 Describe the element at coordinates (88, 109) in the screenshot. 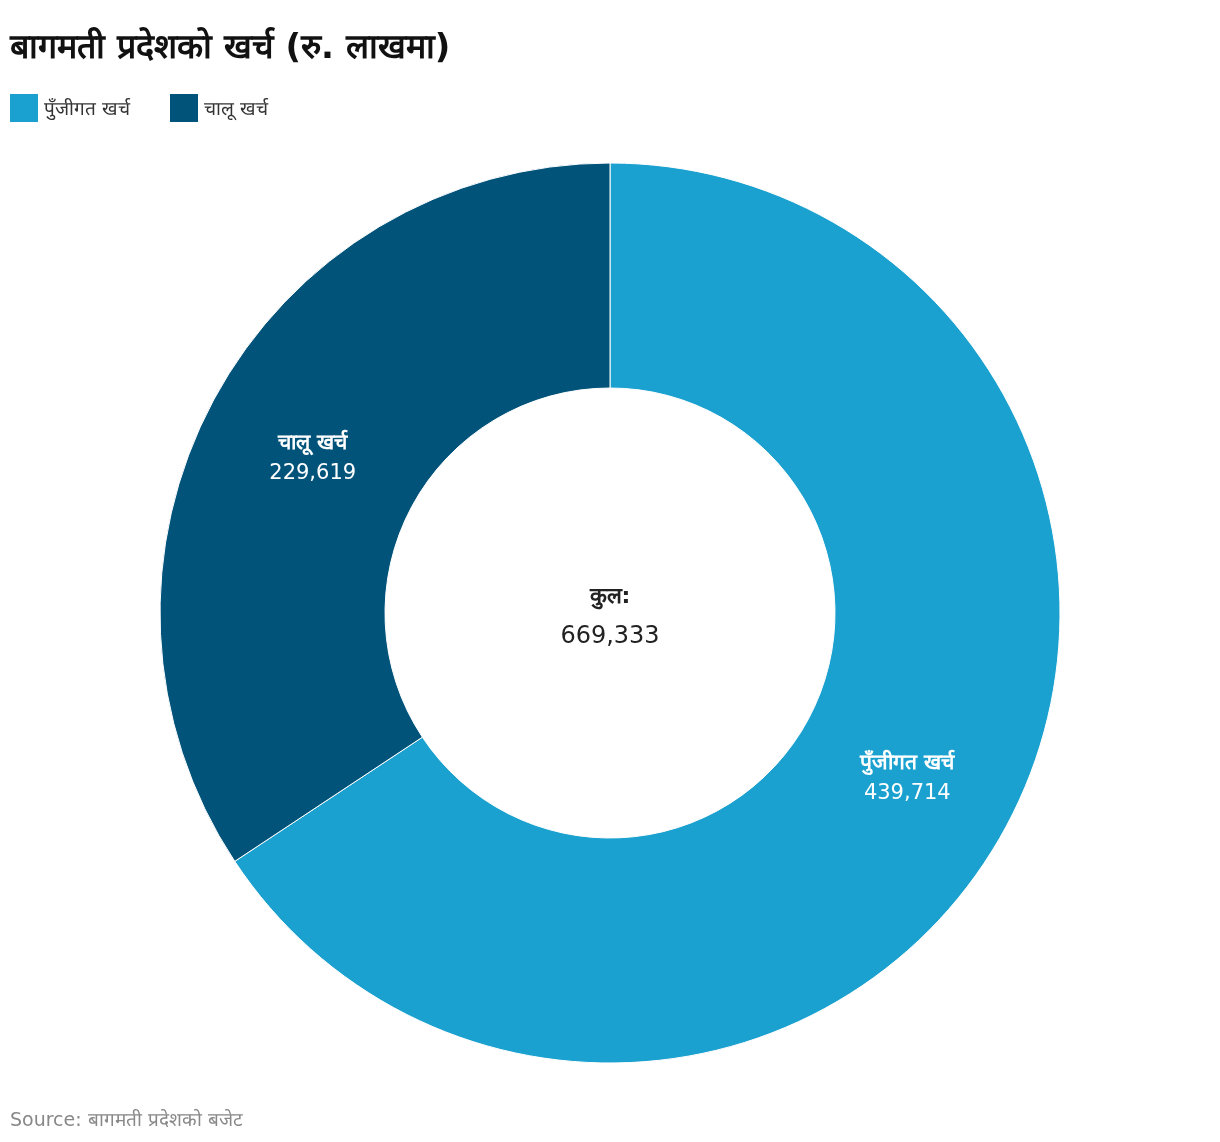

I see `legend-label: पुँजीगत खर्च` at that location.